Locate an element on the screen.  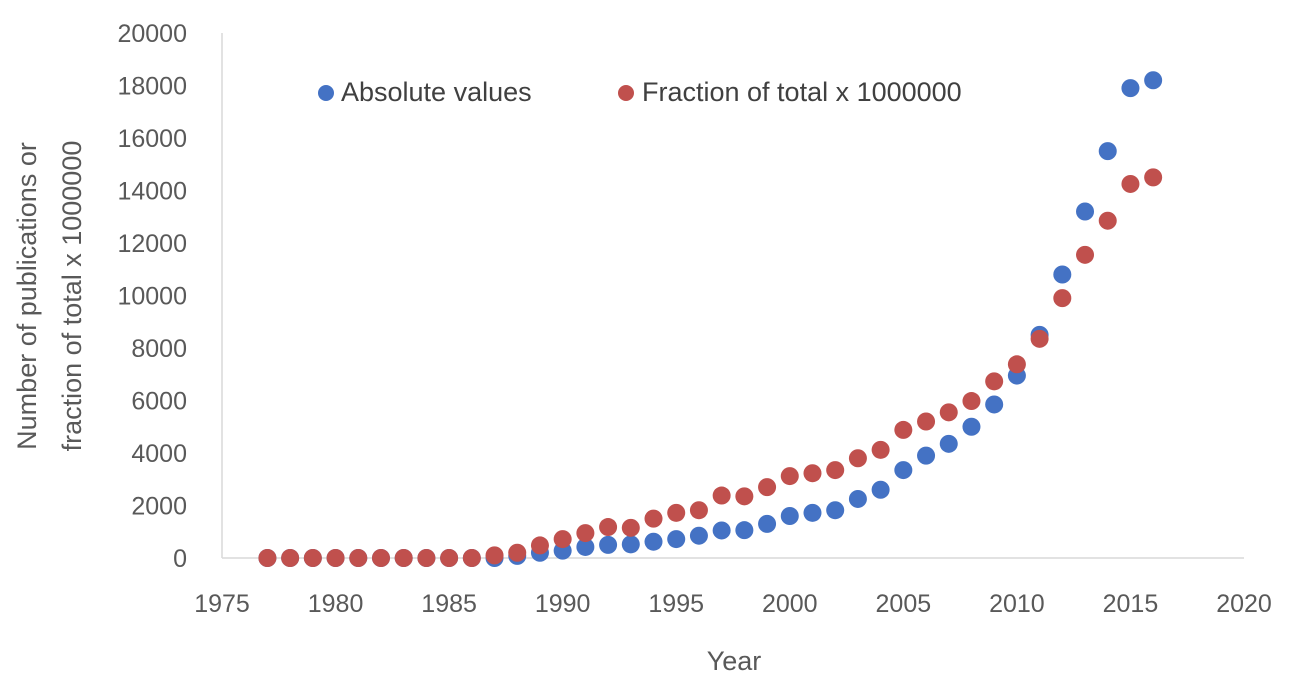
y-tick-label: 10000 is located at coordinates (152, 297).